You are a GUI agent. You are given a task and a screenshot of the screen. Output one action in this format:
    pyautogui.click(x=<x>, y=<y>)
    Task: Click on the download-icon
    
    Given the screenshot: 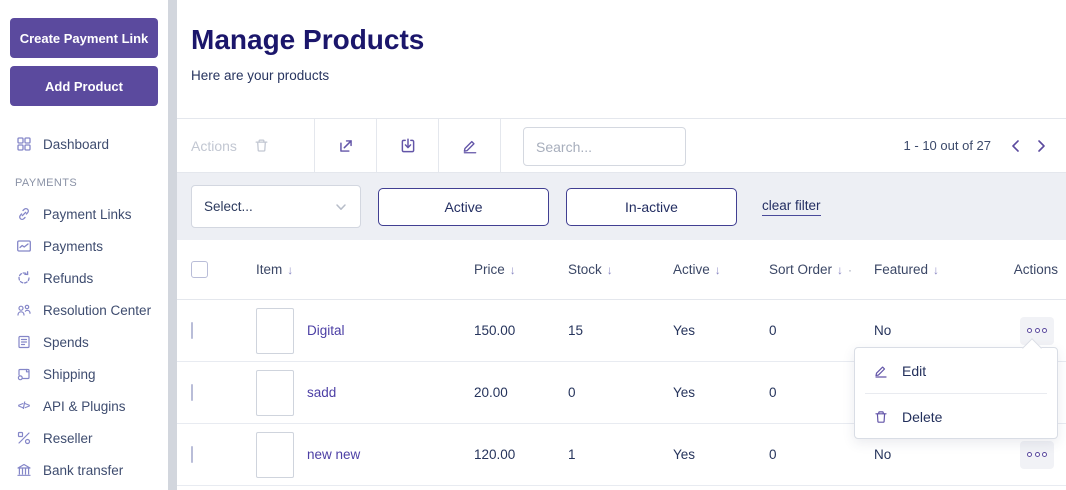 What is the action you would take?
    pyautogui.click(x=408, y=146)
    